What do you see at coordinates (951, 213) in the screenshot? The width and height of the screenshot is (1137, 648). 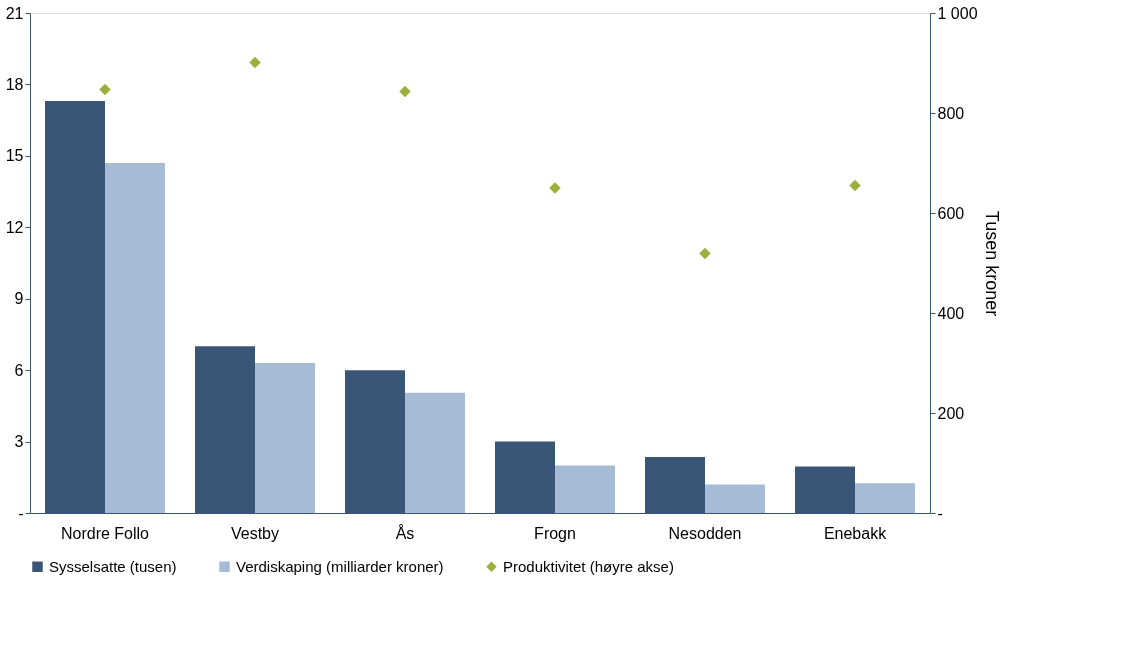 I see `y2-tick-label: 600` at bounding box center [951, 213].